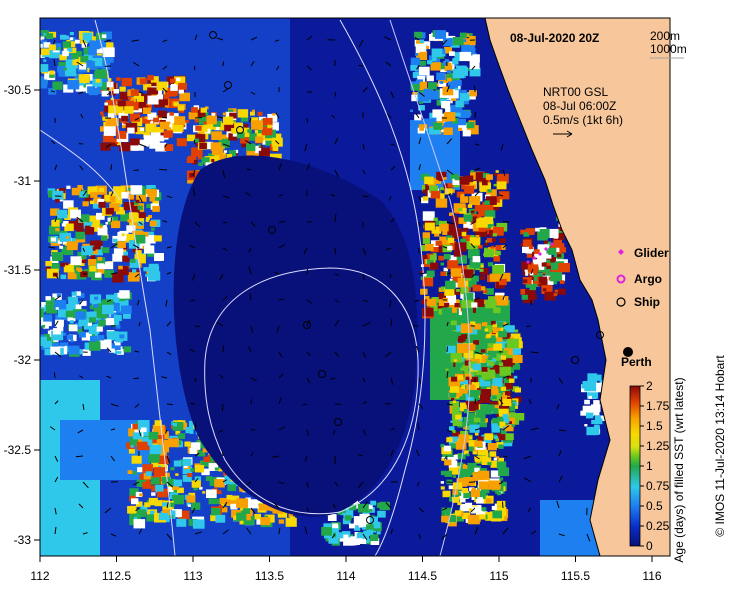 Image resolution: width=739 pixels, height=592 pixels. What do you see at coordinates (720, 446) in the screenshot?
I see `credit-text: © IMOS 11-Jul-2020 13:14 Hobart` at bounding box center [720, 446].